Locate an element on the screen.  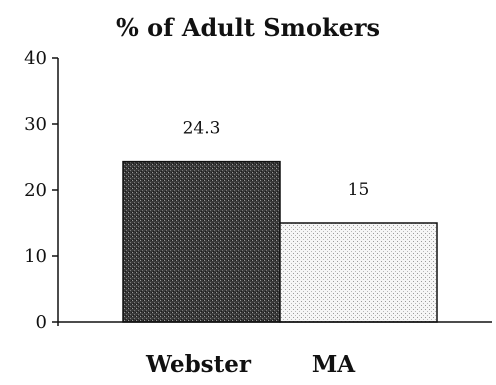
data-labels: 24.3 15 is located at coordinates (276, 159).